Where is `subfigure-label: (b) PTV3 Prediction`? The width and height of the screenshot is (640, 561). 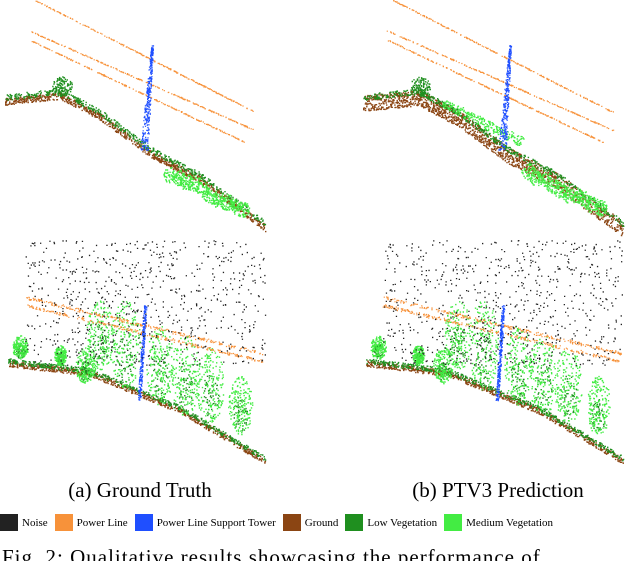 subfigure-label: (b) PTV3 Prediction is located at coordinates (498, 490).